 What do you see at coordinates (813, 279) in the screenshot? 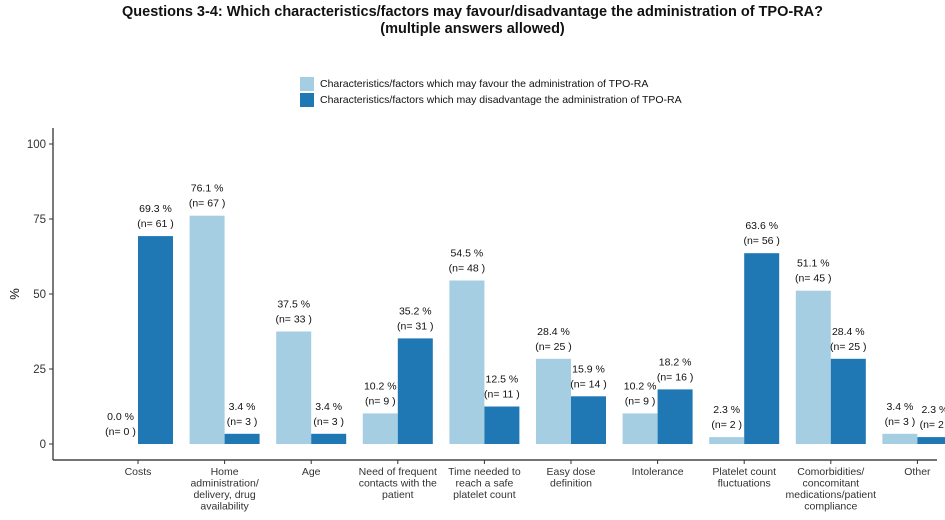
I see `bar-count-label: (n= 45 )` at bounding box center [813, 279].